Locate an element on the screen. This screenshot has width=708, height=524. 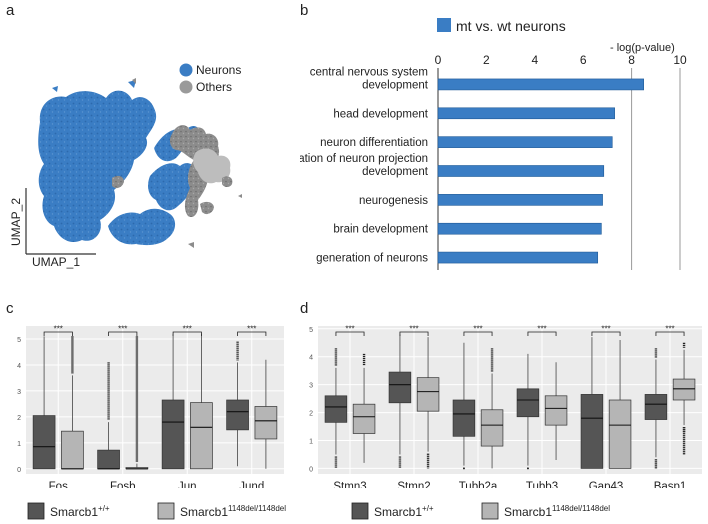
umap-ylabel: UMAP_2 is located at coordinates (16, 222).